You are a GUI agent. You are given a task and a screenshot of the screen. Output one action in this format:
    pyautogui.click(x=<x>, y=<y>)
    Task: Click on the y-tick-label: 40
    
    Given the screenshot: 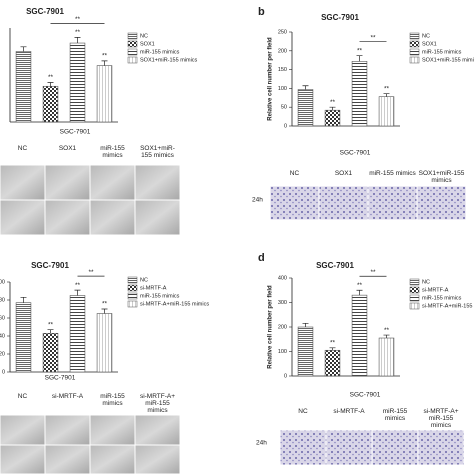 What is the action you would take?
    pyautogui.click(x=2, y=336)
    